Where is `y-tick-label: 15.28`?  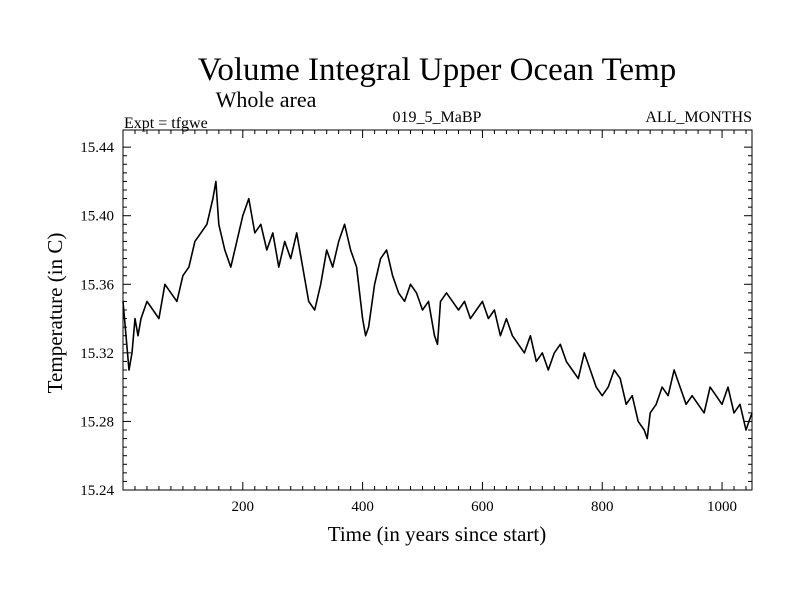 y-tick-label: 15.28 is located at coordinates (97, 422).